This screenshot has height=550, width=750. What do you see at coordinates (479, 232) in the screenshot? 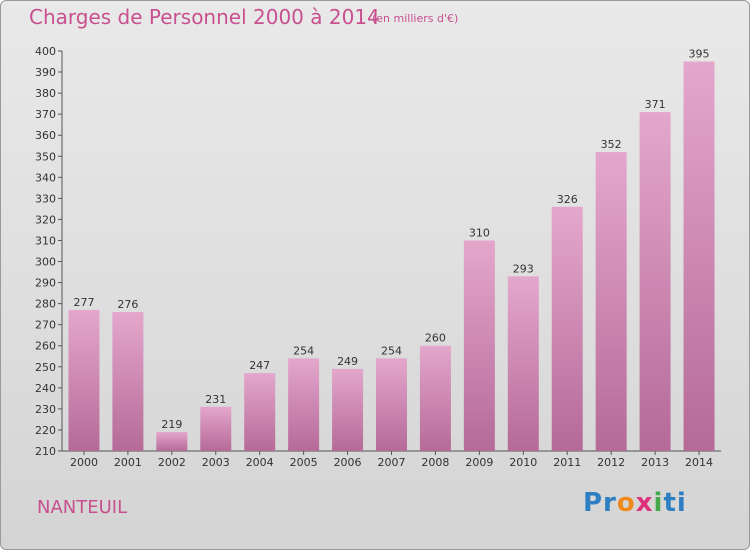
I see `data-label: 310` at bounding box center [479, 232].